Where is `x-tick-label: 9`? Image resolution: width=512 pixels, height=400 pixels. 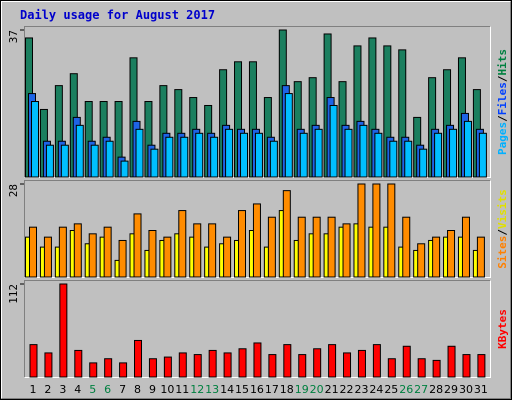 x-tick-label: 9 is located at coordinates (152, 389).